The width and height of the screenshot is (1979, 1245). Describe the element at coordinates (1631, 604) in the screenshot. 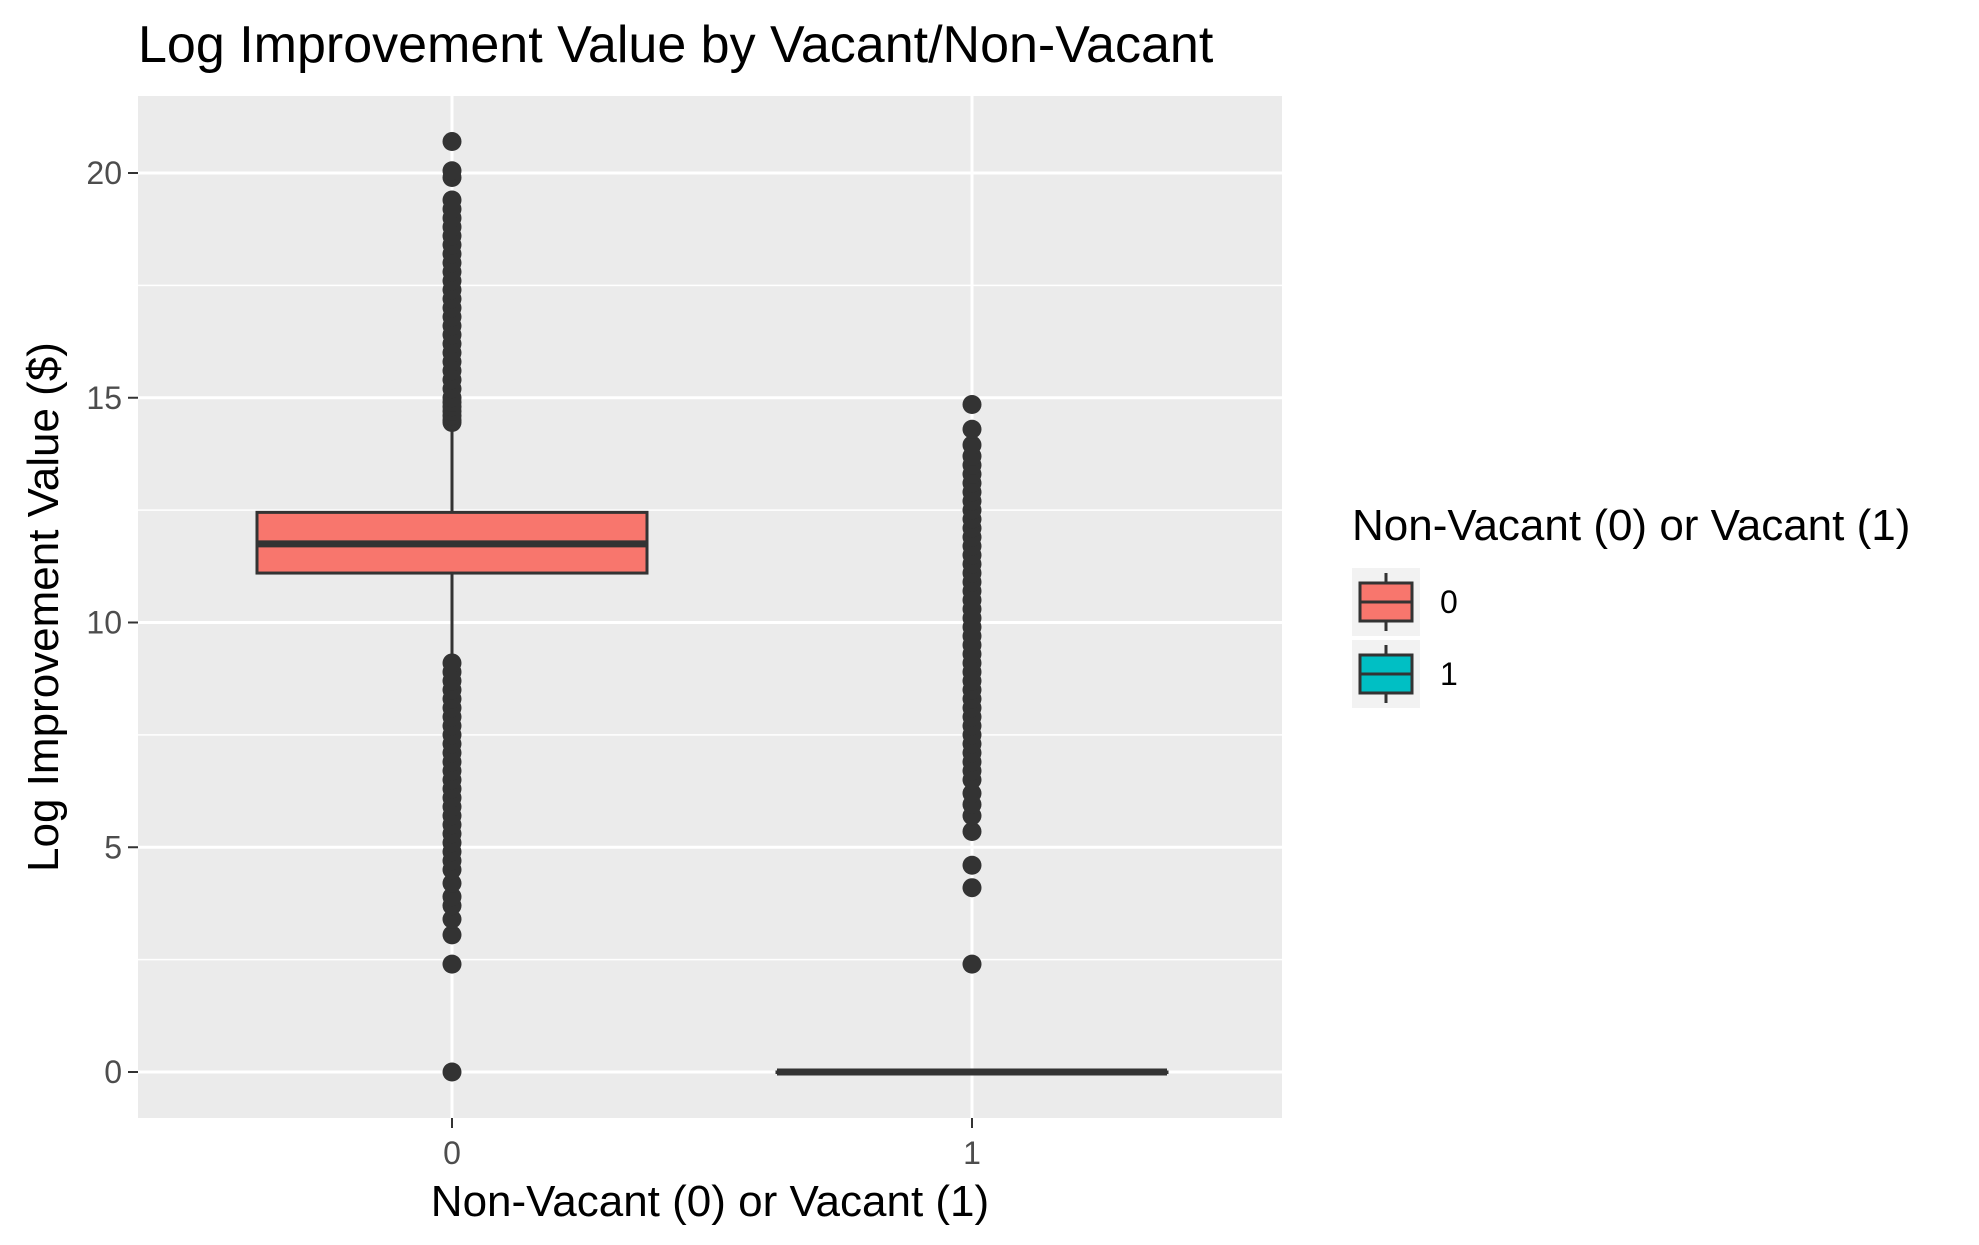

I see `legend: Non-Vacant (0) or Vacant (1) 0 1` at that location.